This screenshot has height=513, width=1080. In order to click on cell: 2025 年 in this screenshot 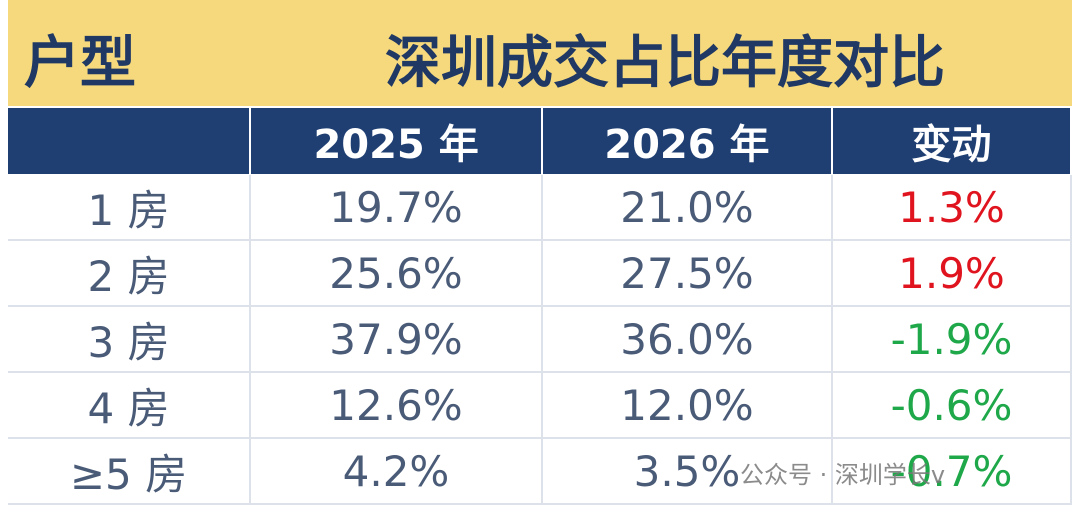, I will do `click(396, 141)`.